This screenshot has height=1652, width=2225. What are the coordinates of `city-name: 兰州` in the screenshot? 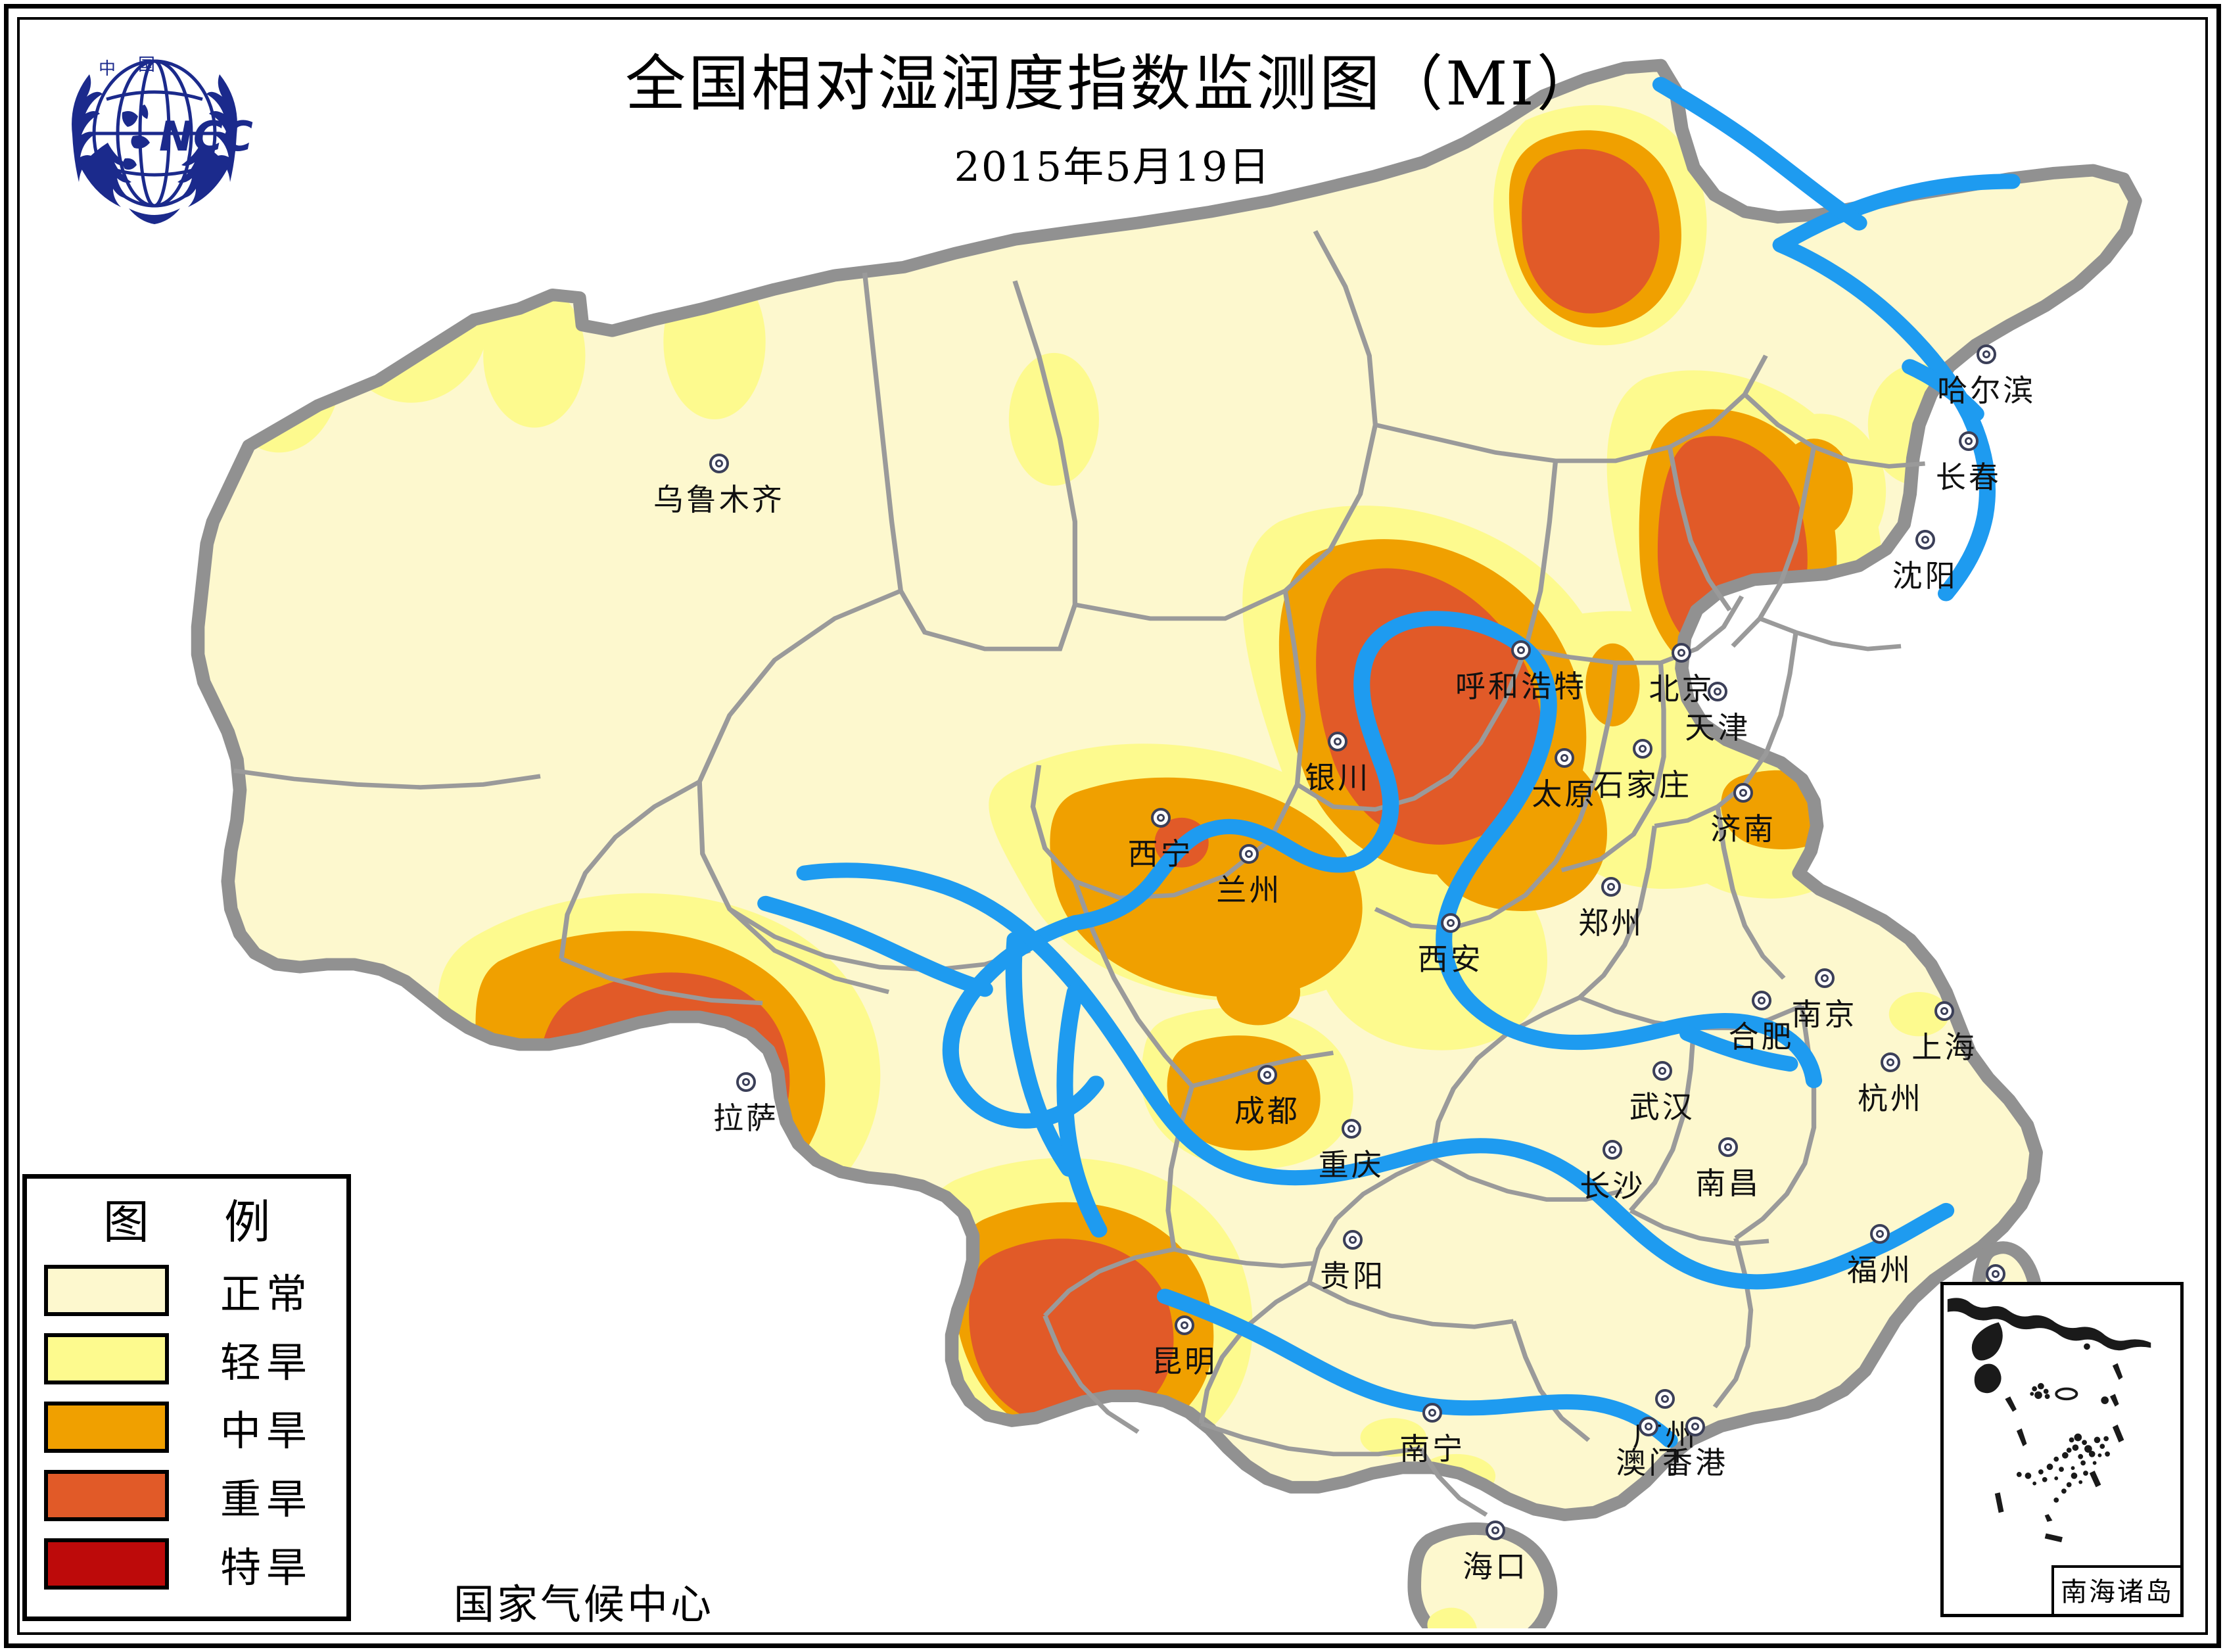 It's located at (1249, 890).